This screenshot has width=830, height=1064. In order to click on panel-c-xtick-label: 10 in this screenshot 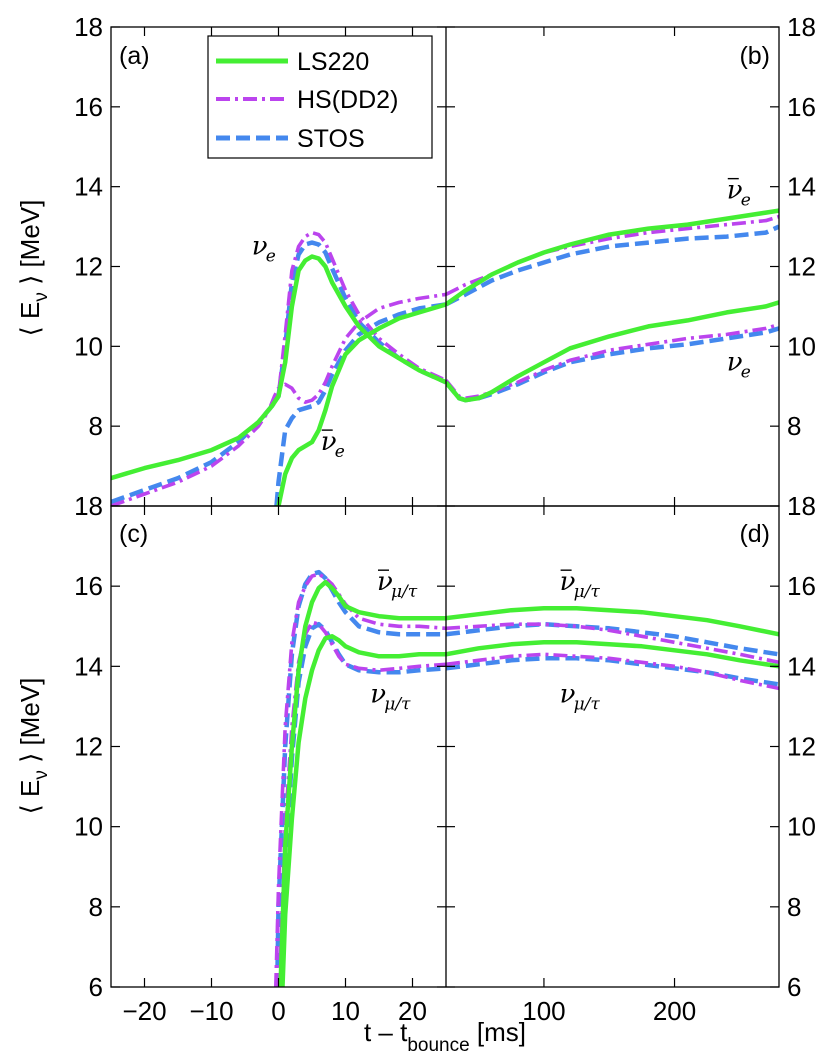, I will do `click(345, 1011)`.